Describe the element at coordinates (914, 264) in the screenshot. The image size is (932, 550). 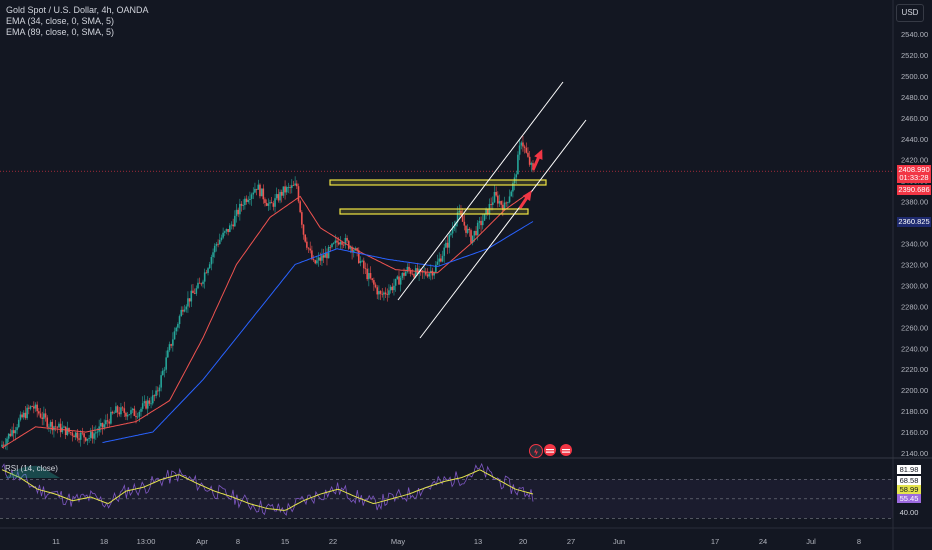
I see `price-tick-label: 2320.00` at that location.